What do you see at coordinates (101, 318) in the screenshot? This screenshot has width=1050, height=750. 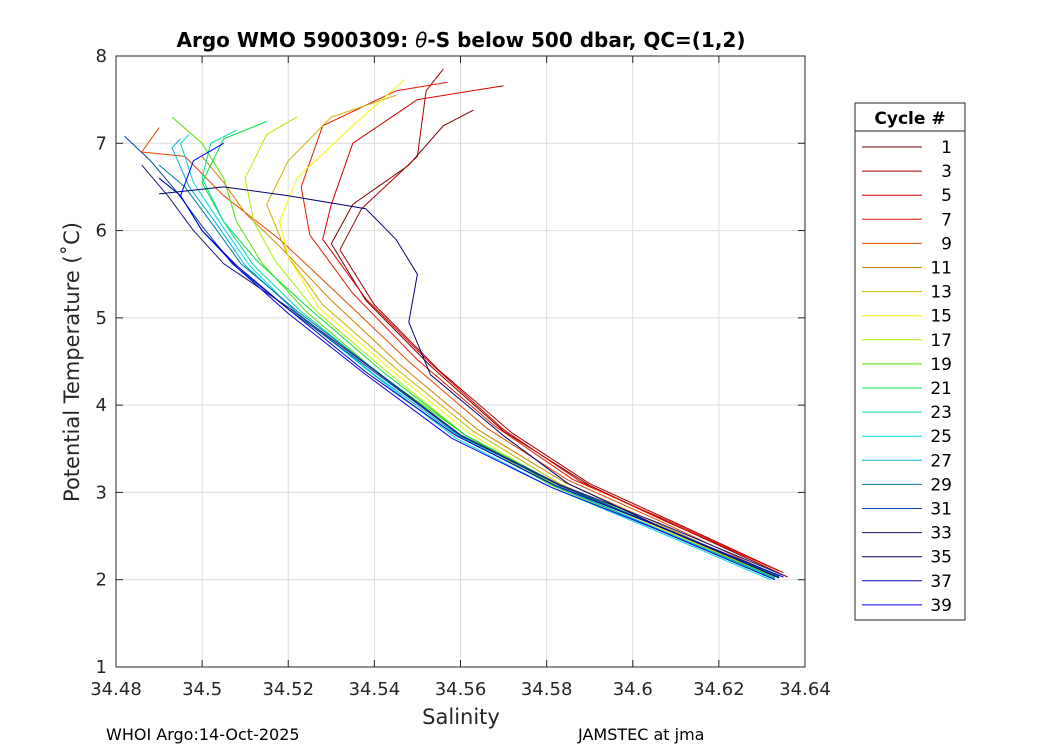 I see `y-tick-label: 5` at bounding box center [101, 318].